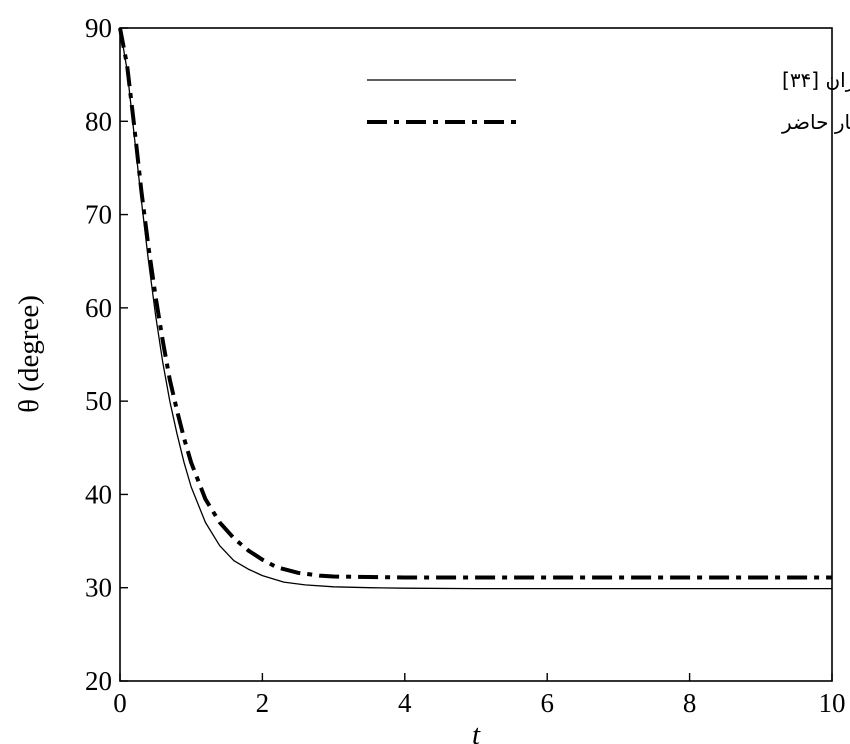 The image size is (850, 744). What do you see at coordinates (98, 121) in the screenshot?
I see `y-tick-label: 80` at bounding box center [98, 121].